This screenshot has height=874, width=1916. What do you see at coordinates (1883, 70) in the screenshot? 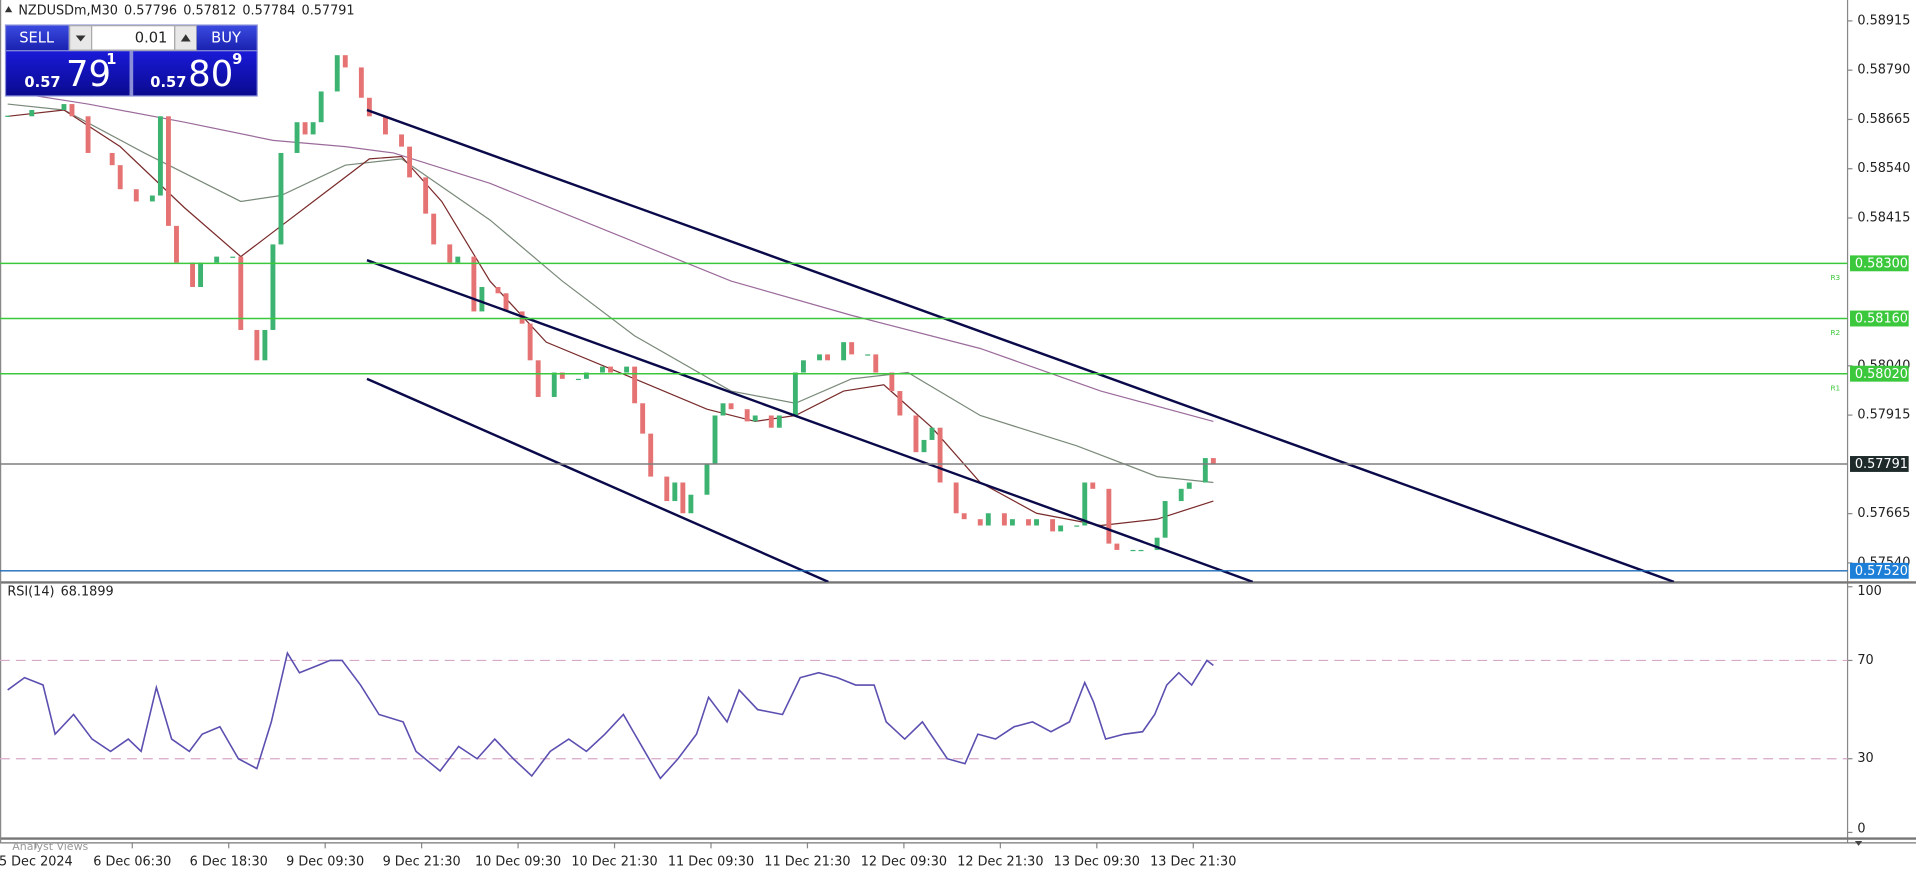
I see `y-tick-label: 0.58790` at bounding box center [1883, 70].